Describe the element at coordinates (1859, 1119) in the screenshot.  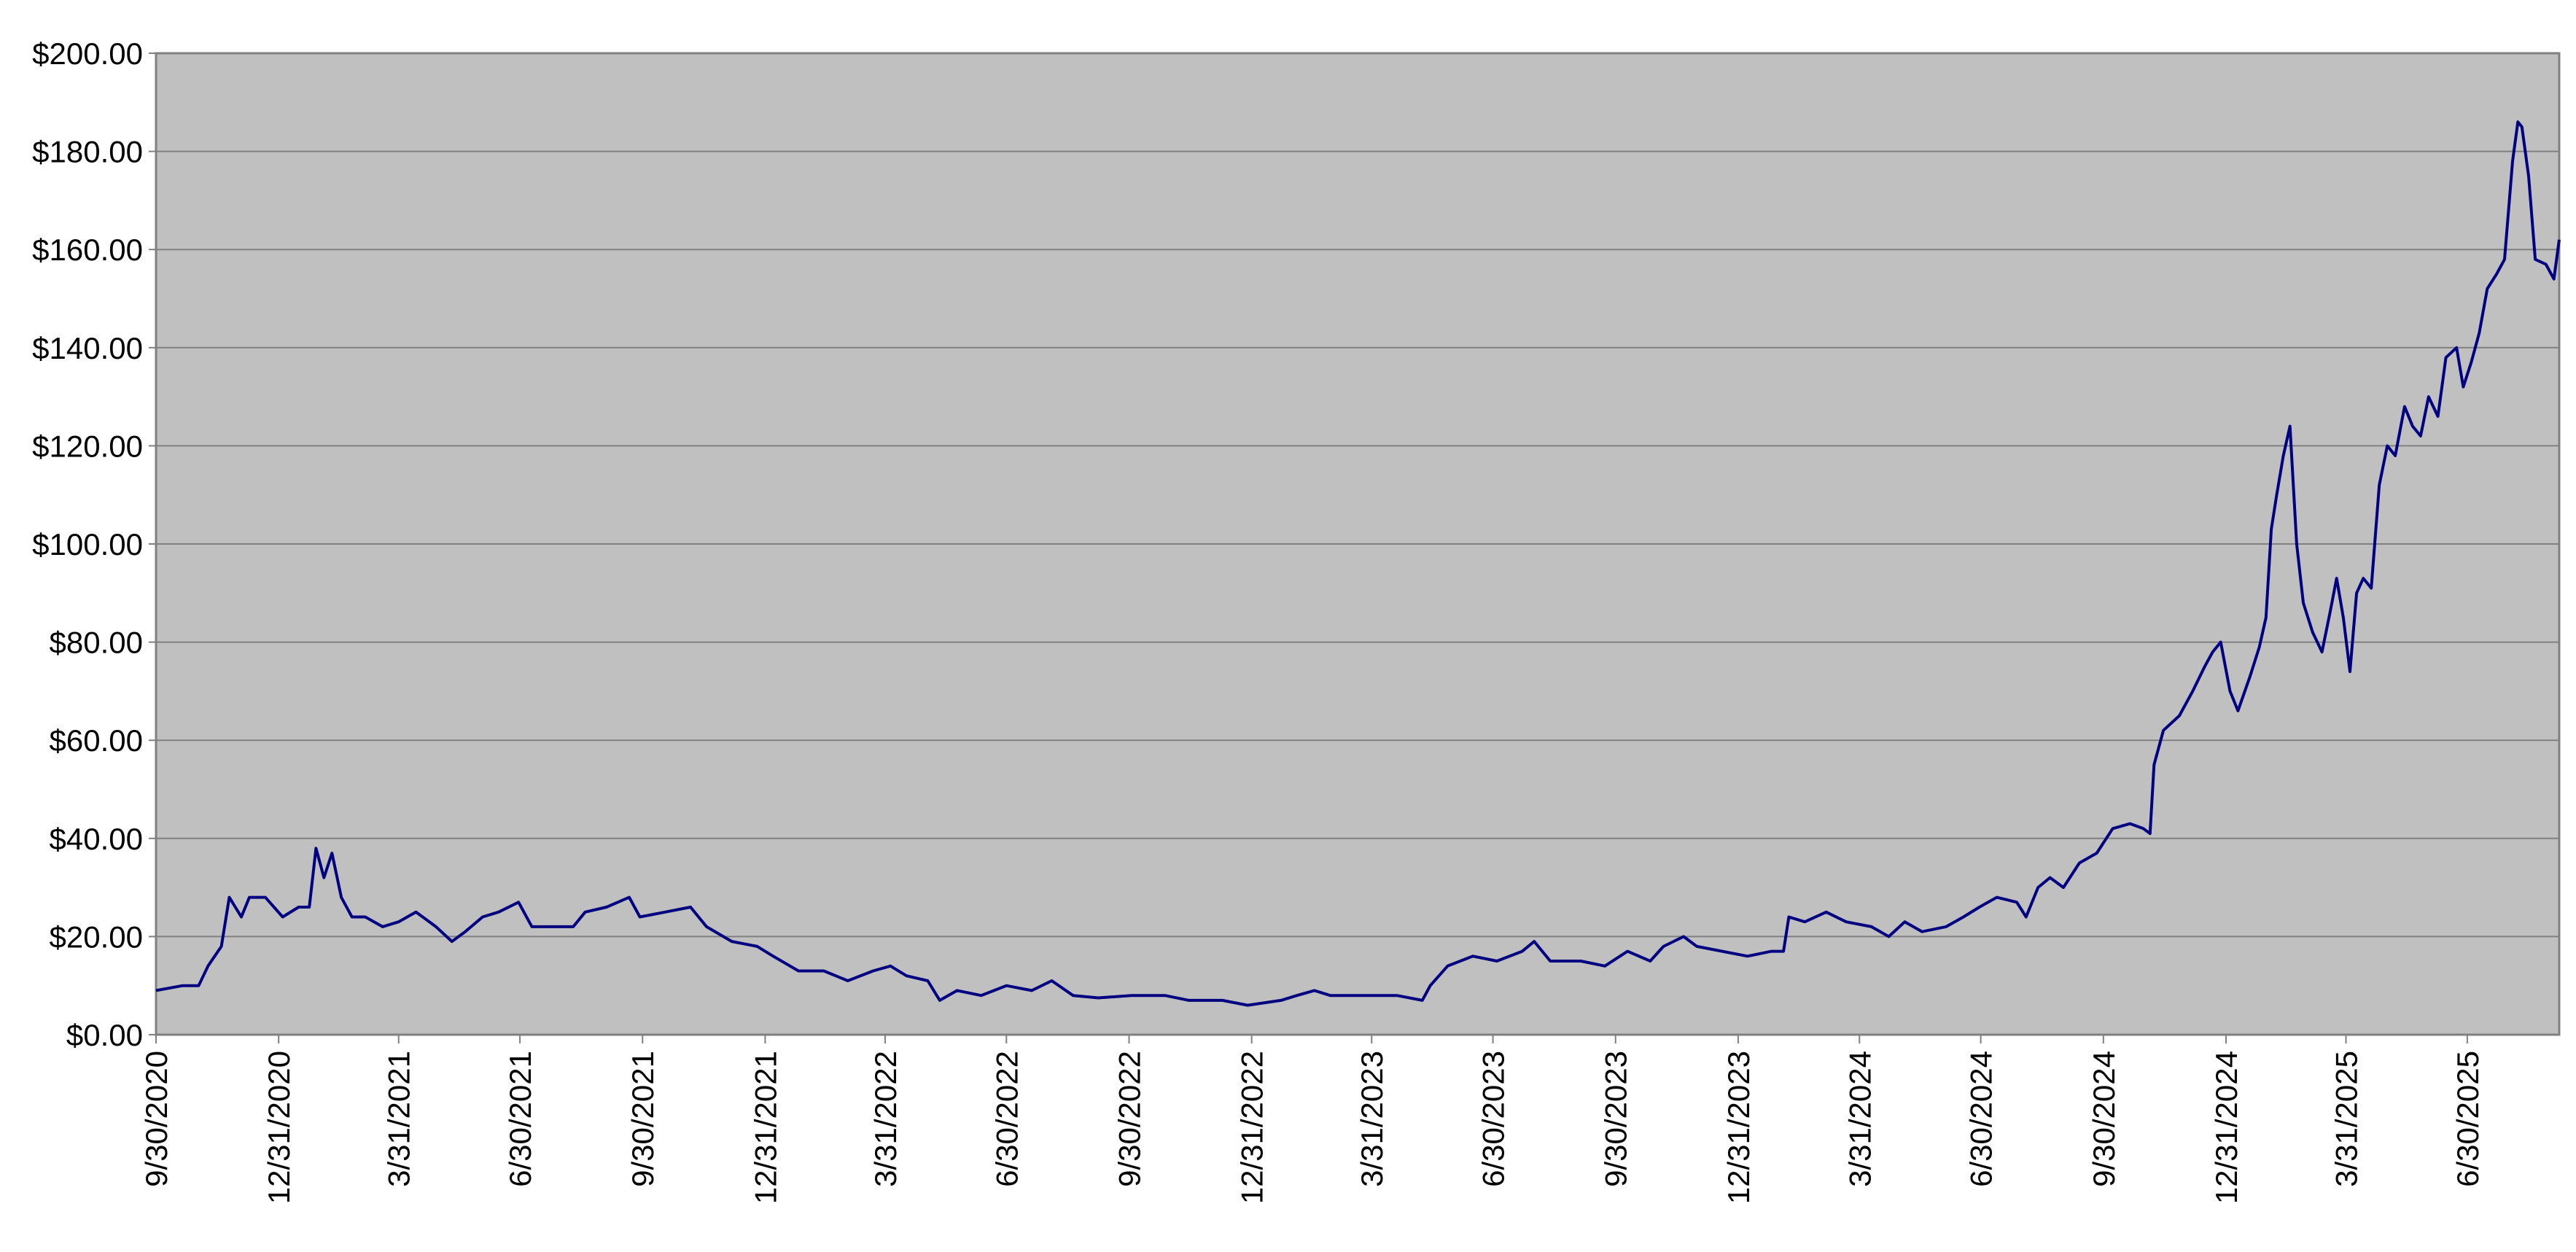
I see `x-tick-label: 3/31/2024` at that location.